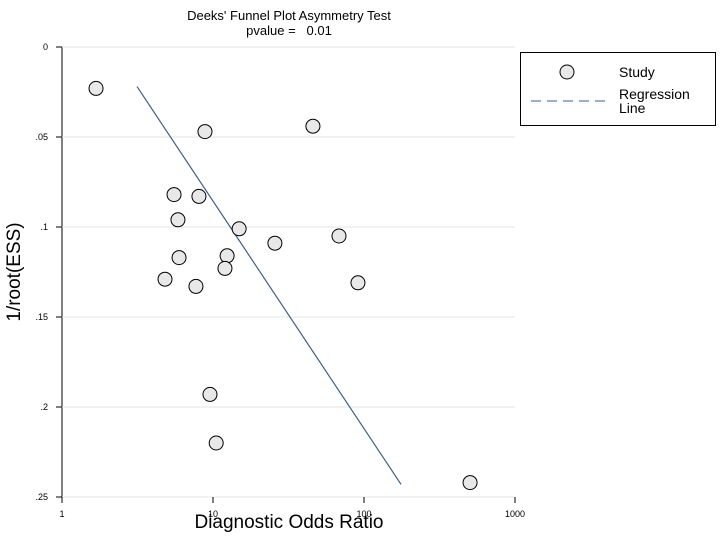  Describe the element at coordinates (41, 137) in the screenshot. I see `y-tick-label: .05` at that location.